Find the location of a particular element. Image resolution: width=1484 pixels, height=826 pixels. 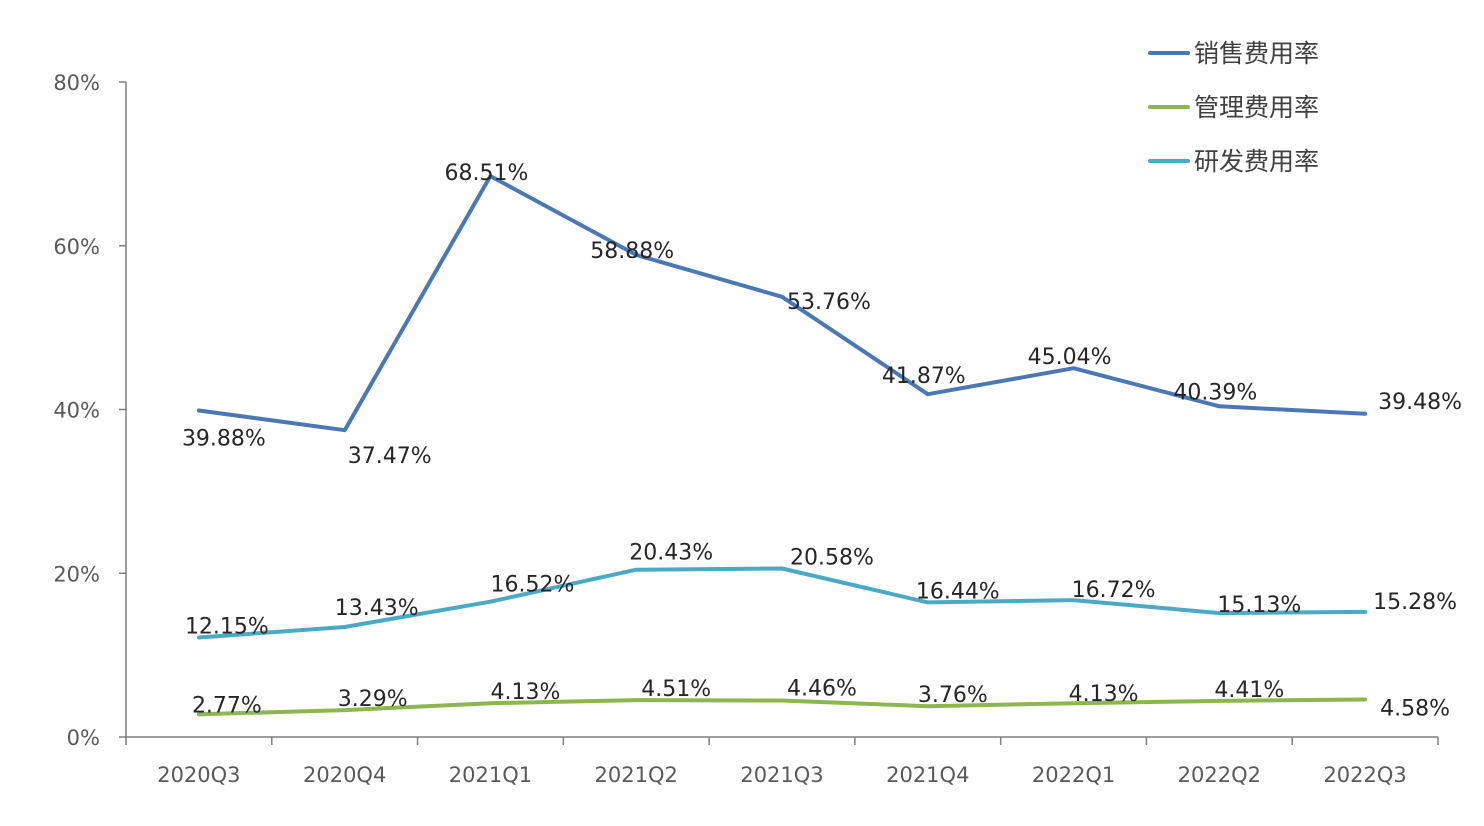

x-tick-label: 2021Q3 is located at coordinates (781, 775).